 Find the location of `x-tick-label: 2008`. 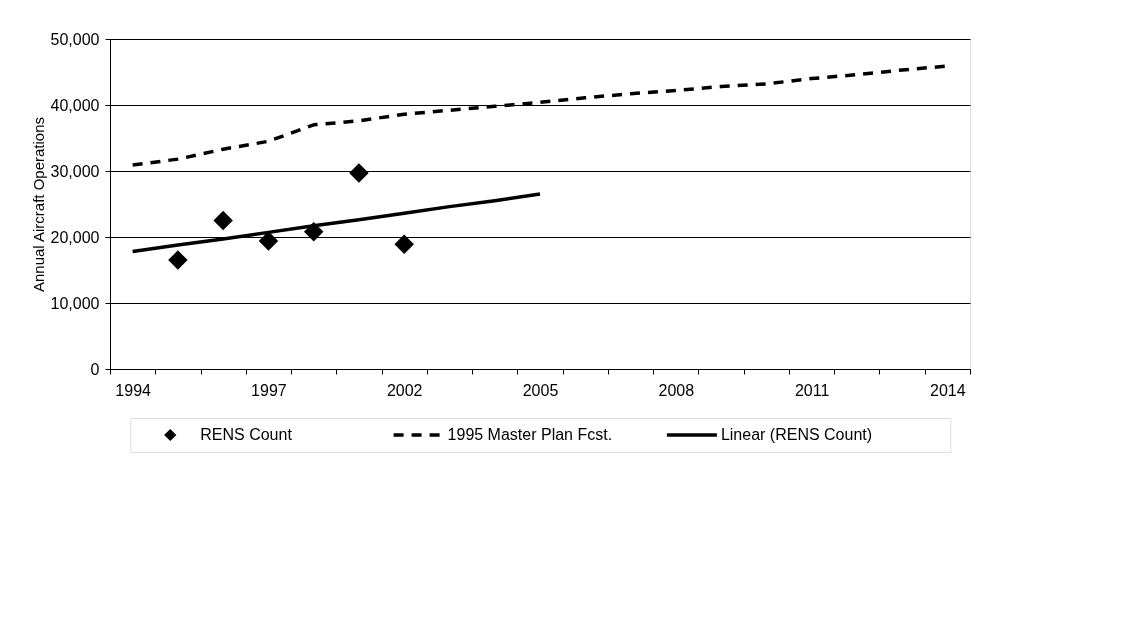

x-tick-label: 2008 is located at coordinates (676, 390).